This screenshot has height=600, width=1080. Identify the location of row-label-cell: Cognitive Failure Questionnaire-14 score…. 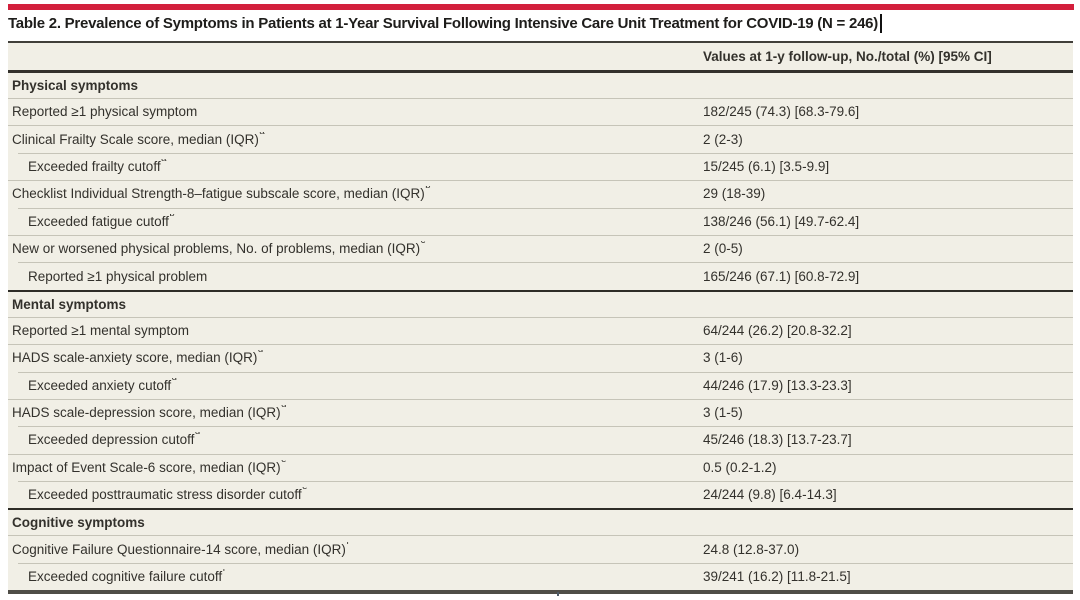
(355, 549).